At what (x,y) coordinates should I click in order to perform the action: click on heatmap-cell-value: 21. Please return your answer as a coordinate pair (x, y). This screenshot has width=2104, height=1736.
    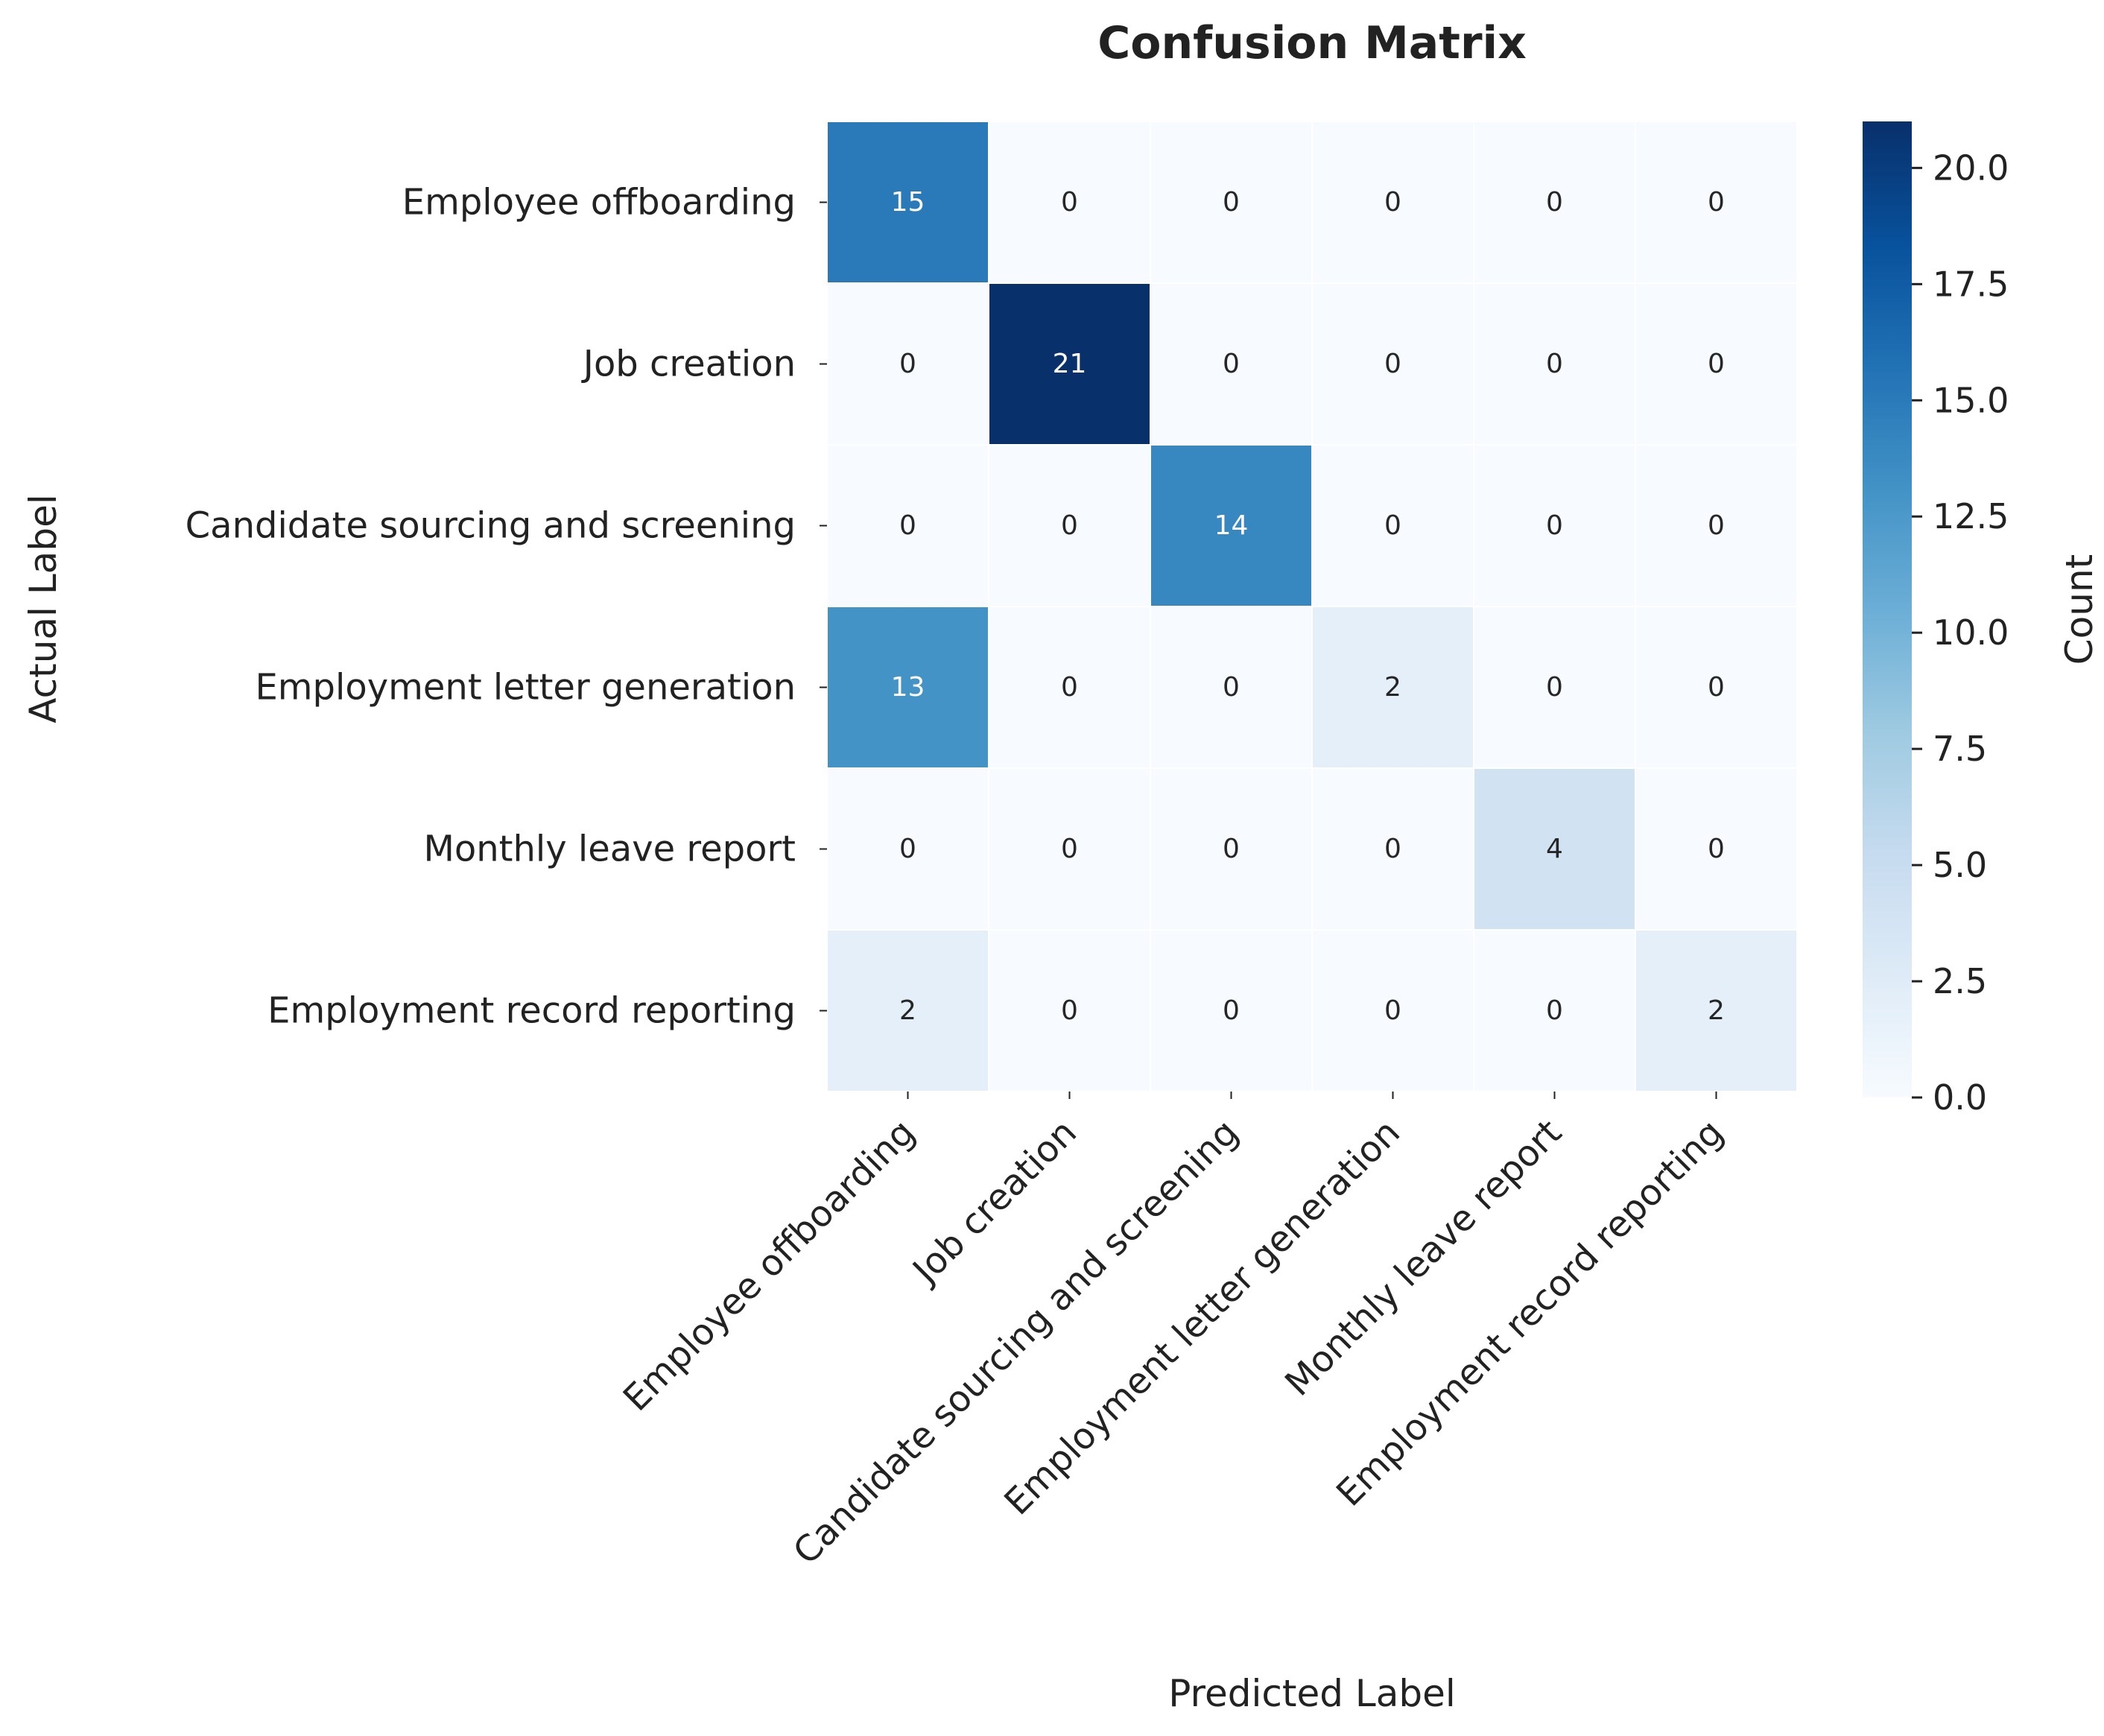
    Looking at the image, I should click on (1070, 364).